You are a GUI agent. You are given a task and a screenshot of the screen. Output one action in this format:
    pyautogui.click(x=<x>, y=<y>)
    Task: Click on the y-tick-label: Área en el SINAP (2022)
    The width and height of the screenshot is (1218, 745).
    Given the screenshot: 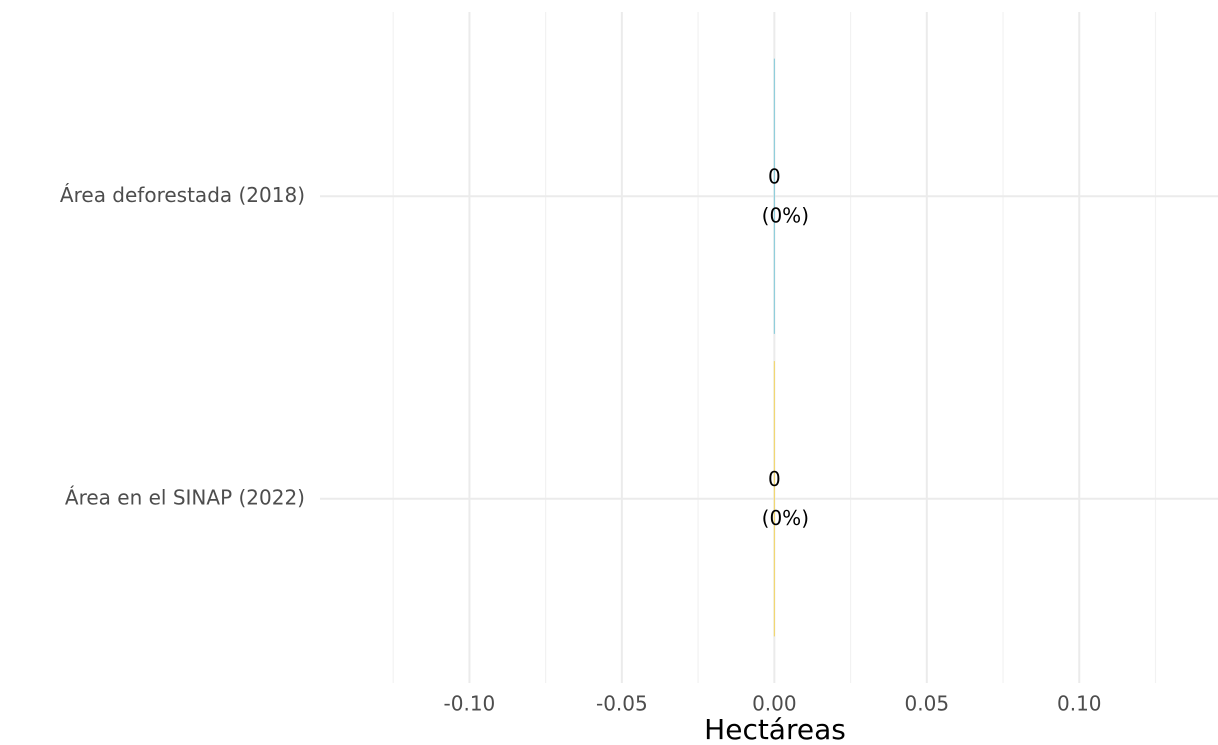 What is the action you would take?
    pyautogui.click(x=185, y=497)
    